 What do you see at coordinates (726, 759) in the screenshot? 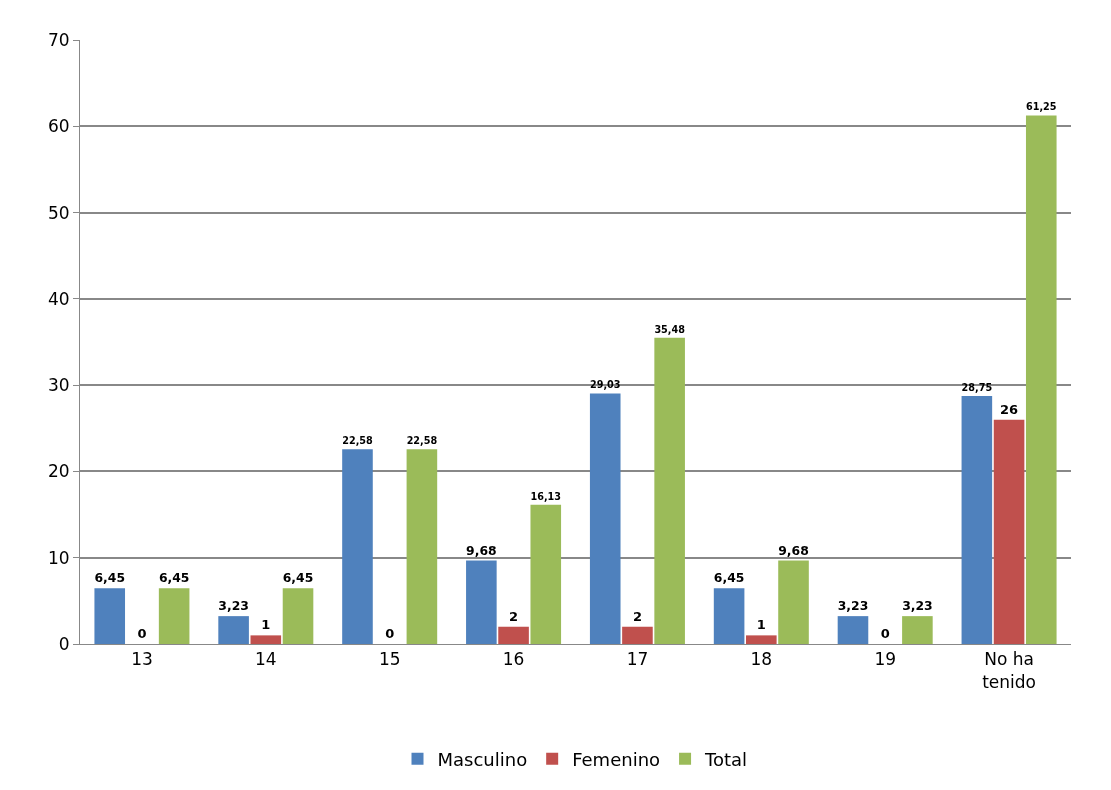
I see `legend-label: Total` at bounding box center [726, 759].